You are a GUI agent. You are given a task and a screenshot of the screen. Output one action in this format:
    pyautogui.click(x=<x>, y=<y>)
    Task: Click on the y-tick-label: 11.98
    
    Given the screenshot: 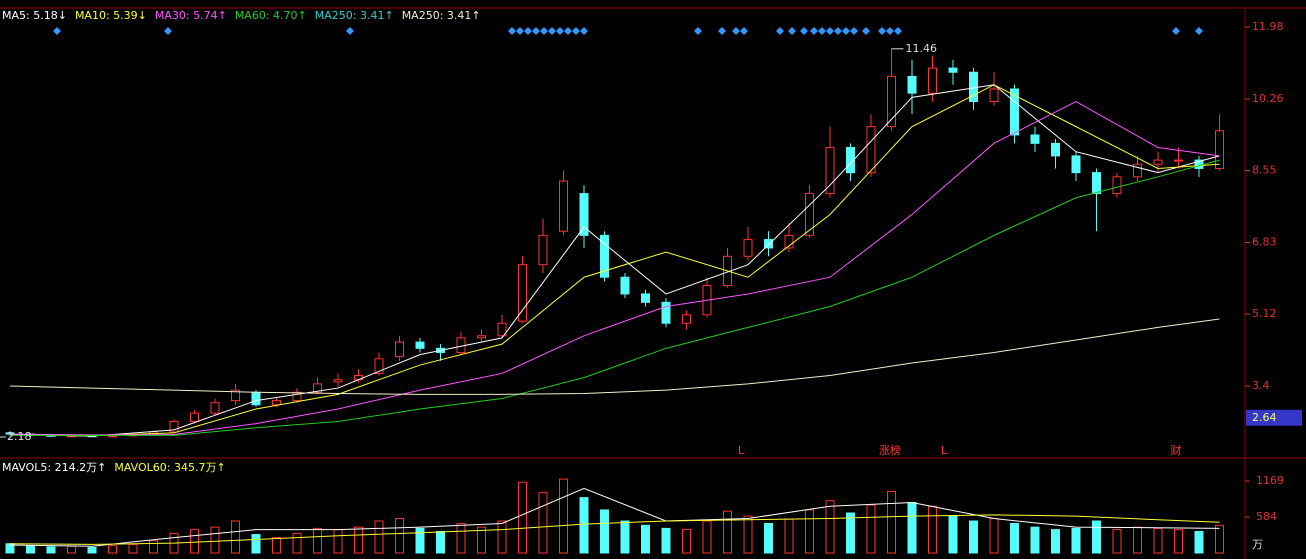 What is the action you would take?
    pyautogui.click(x=1268, y=26)
    